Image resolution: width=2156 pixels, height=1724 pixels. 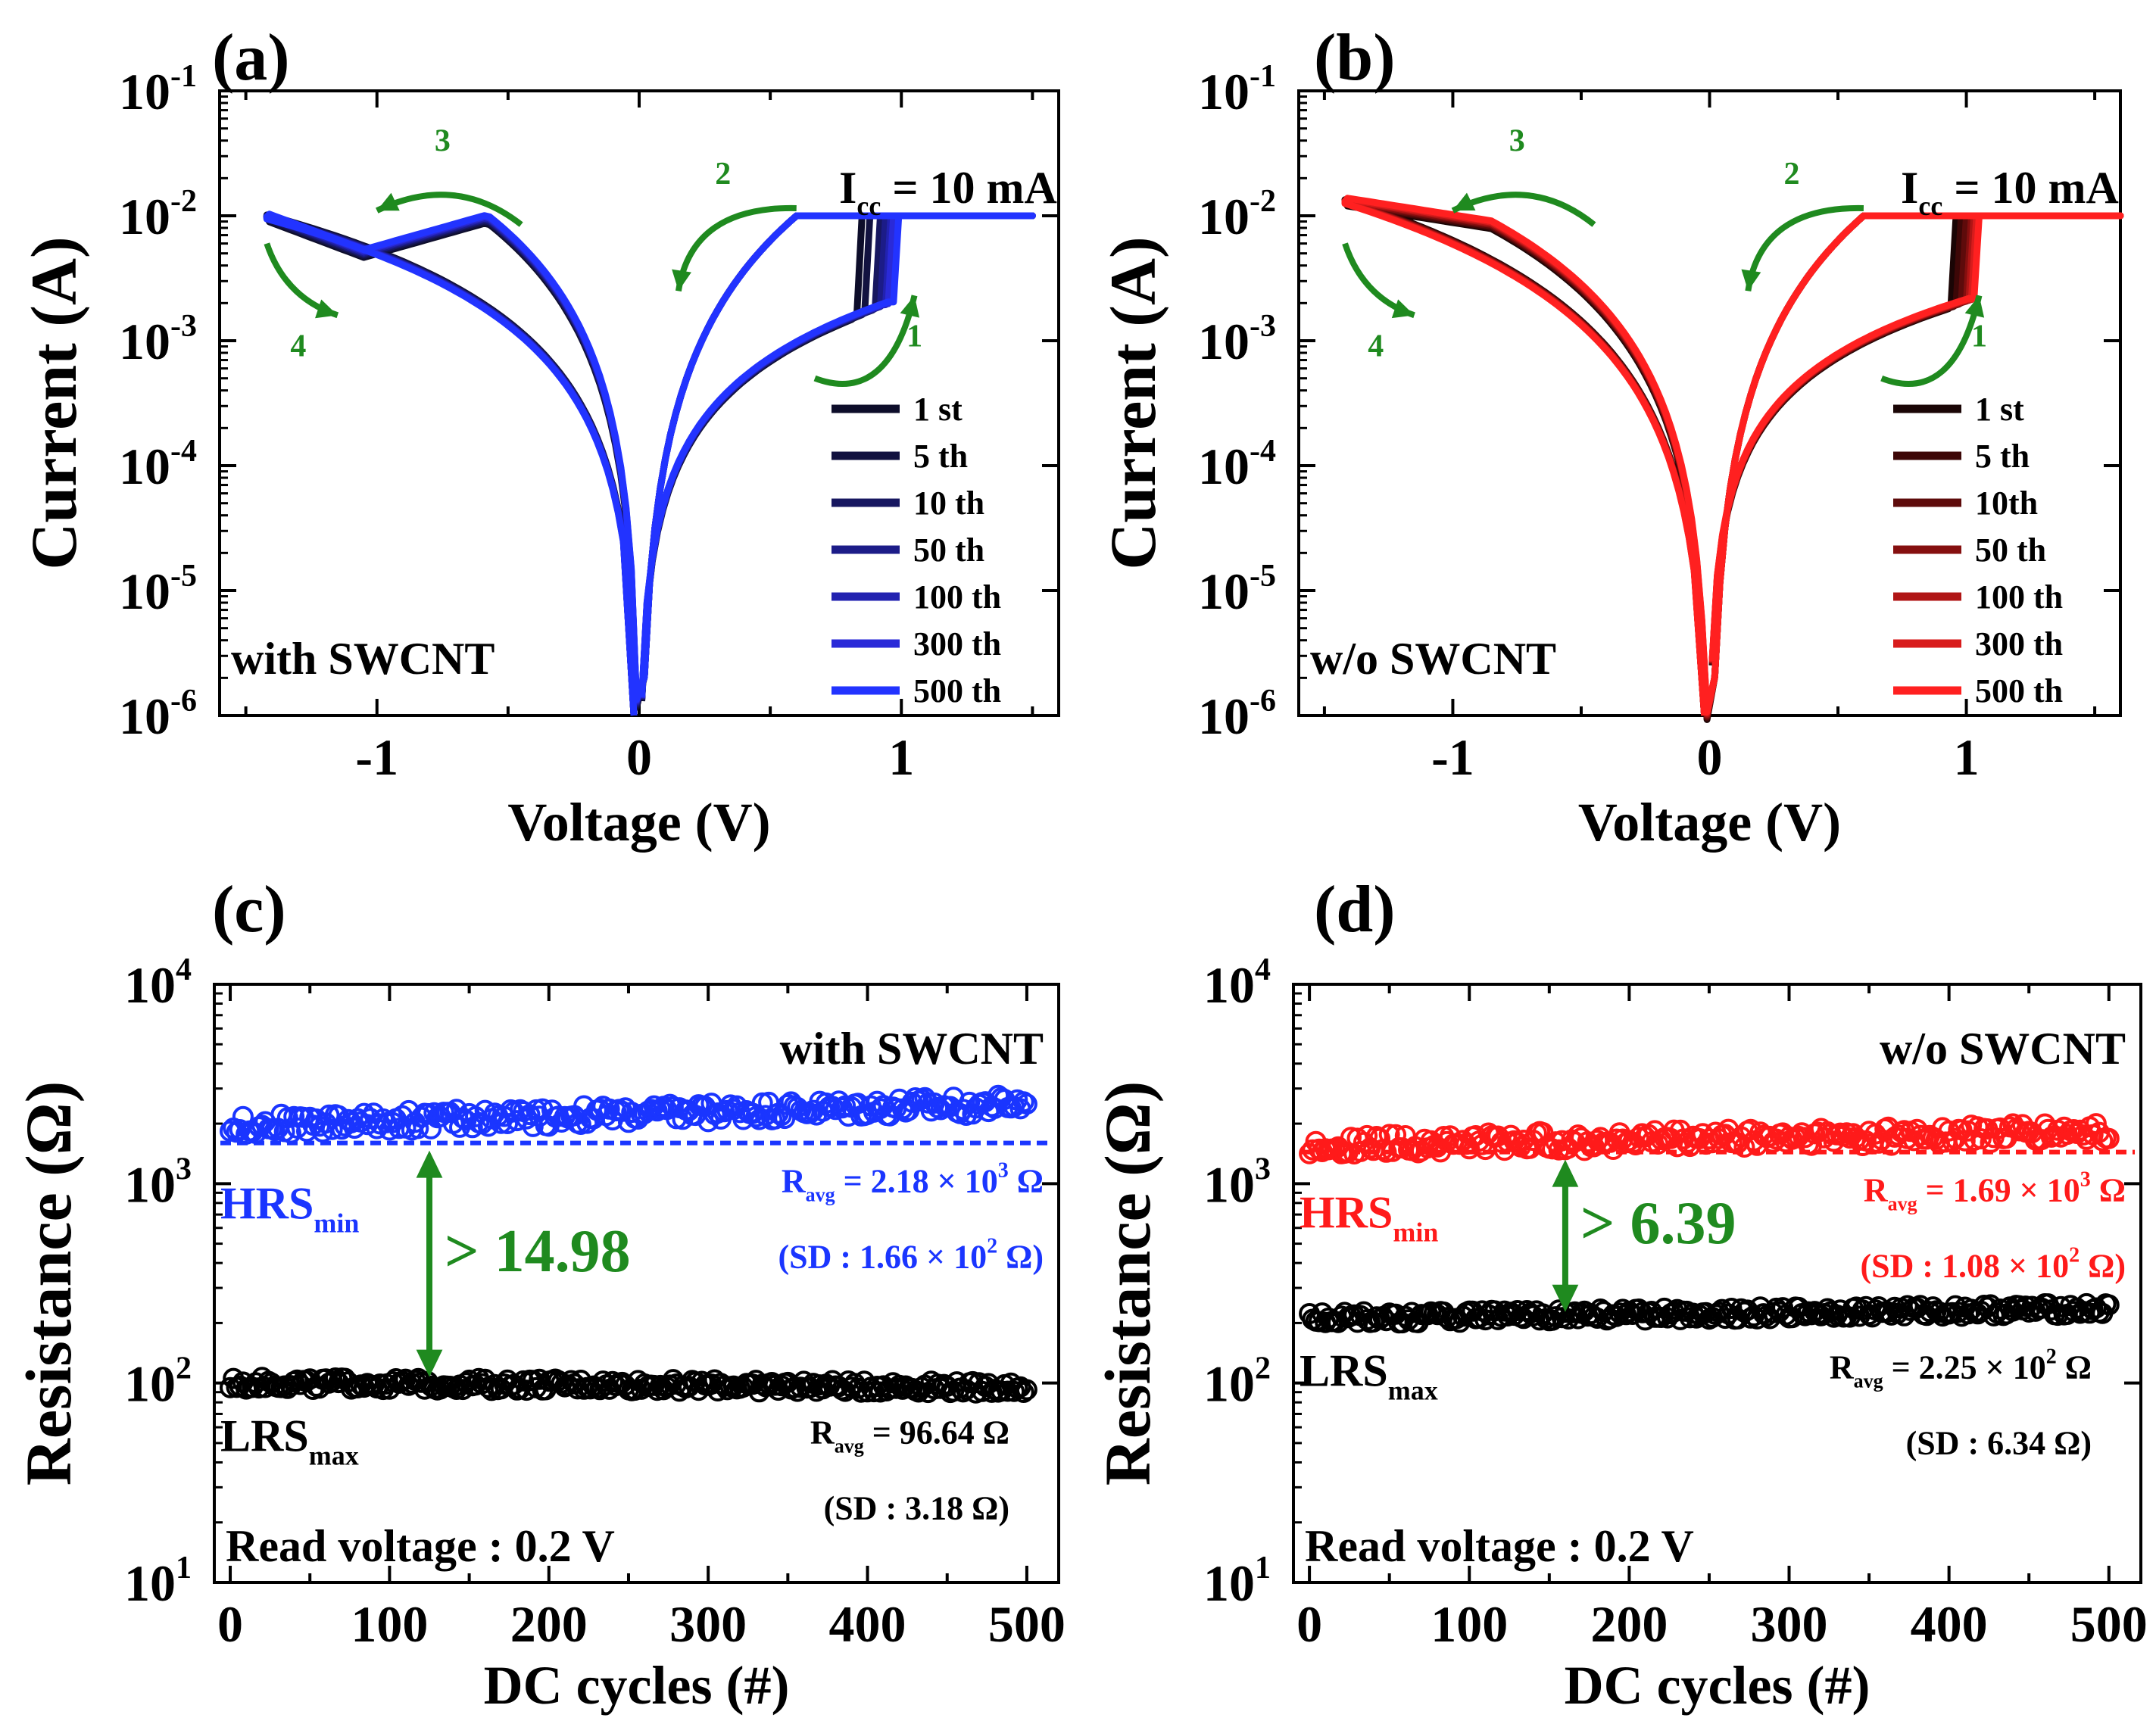 What do you see at coordinates (1732, 459) in the screenshot?
I see `iv-curves` at bounding box center [1732, 459].